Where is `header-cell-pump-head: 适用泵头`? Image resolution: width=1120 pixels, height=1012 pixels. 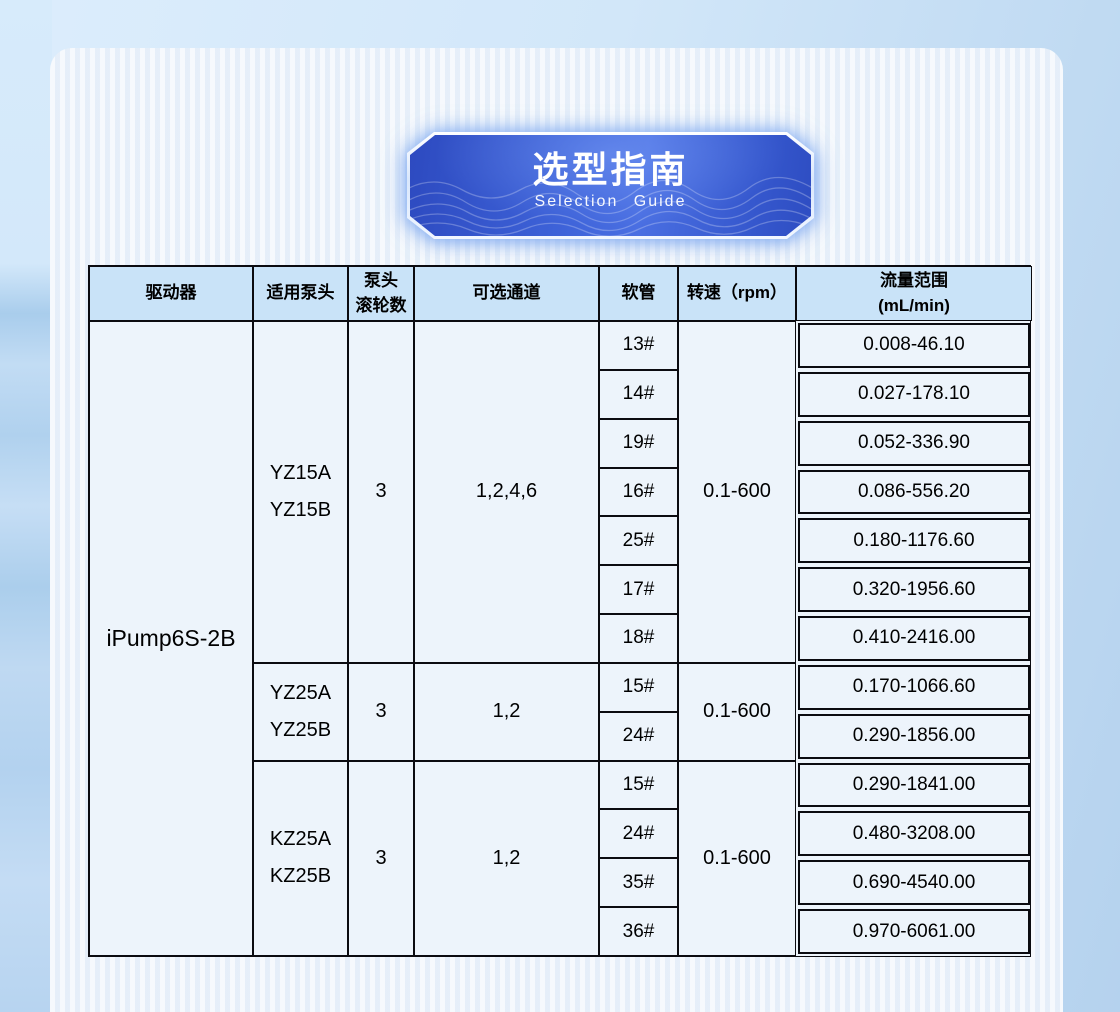 header-cell-pump-head: 适用泵头 is located at coordinates (300, 293).